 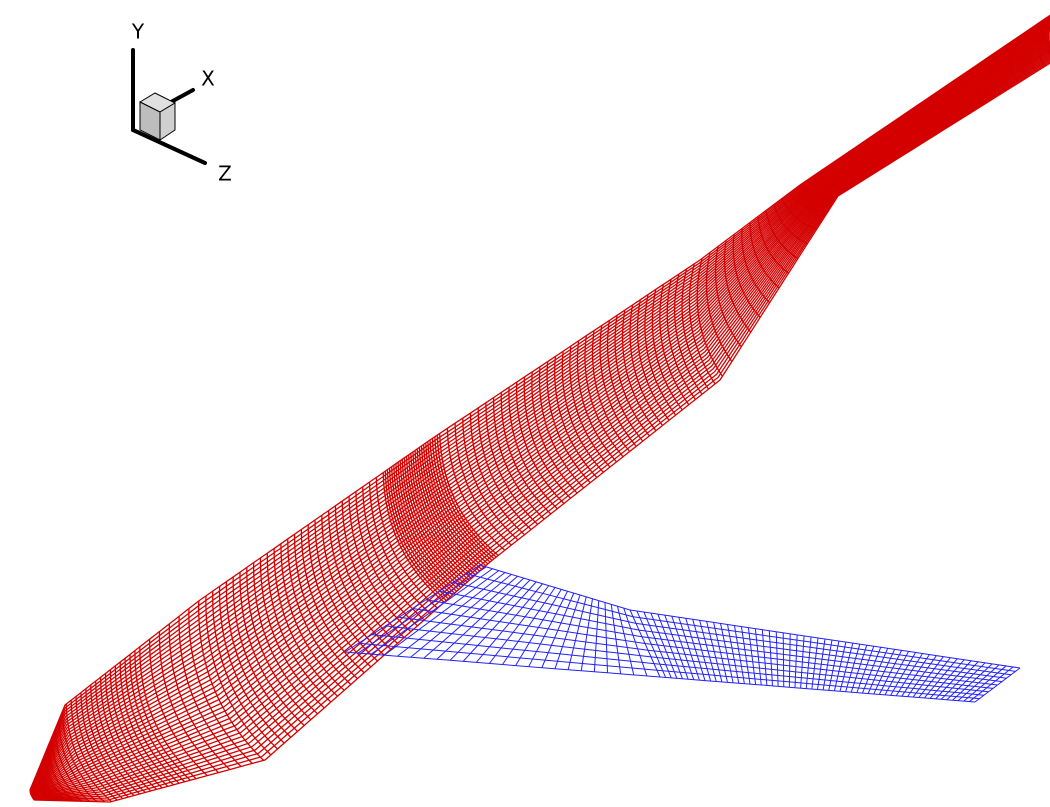 What do you see at coordinates (138, 32) in the screenshot?
I see `y-axis-label: Y` at bounding box center [138, 32].